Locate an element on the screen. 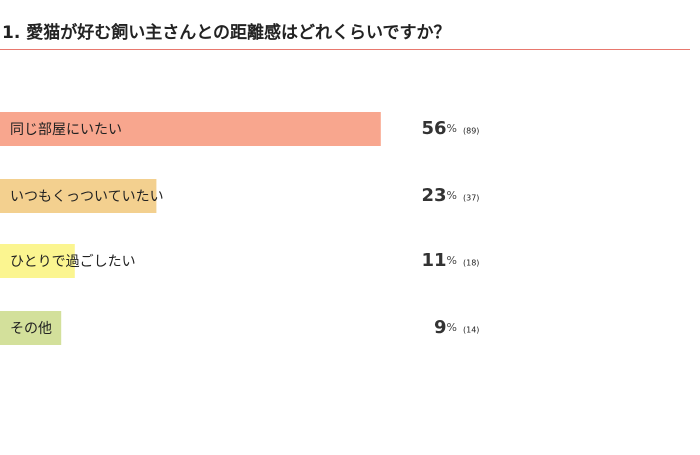  value-label: 23% is located at coordinates (439, 195).